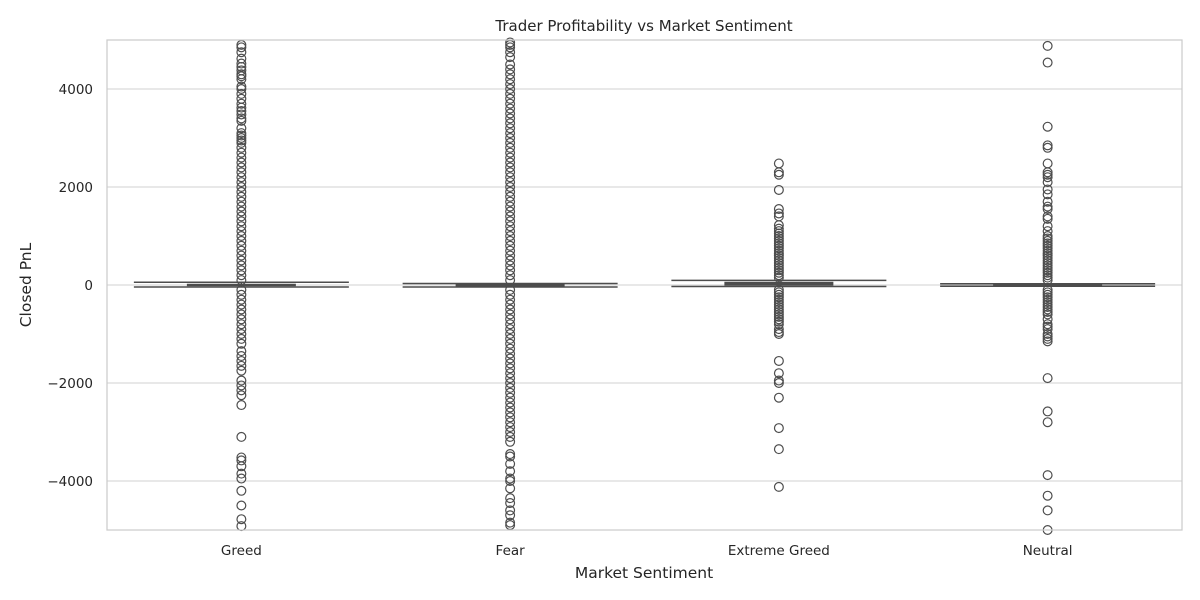 This screenshot has height=600, width=1200. What do you see at coordinates (70, 286) in the screenshot?
I see `y-tick-labels: 4000 2000 0 −2000 −4000` at bounding box center [70, 286].